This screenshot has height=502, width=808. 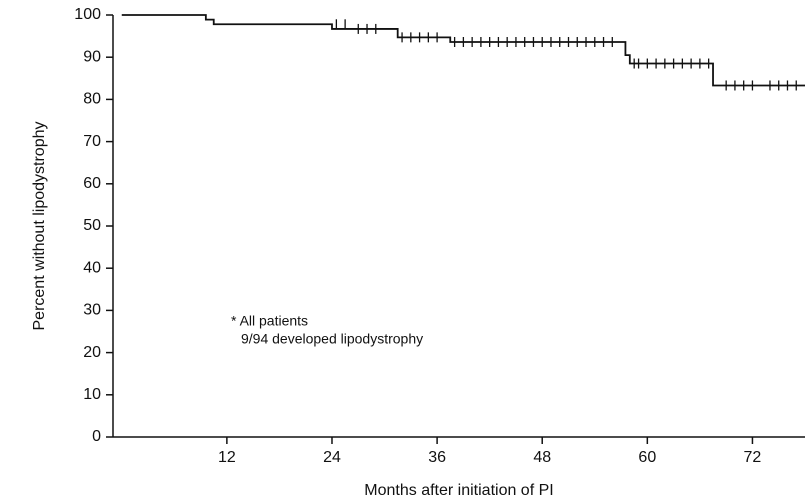 I want to click on y-tick-label: 90, so click(x=92, y=56).